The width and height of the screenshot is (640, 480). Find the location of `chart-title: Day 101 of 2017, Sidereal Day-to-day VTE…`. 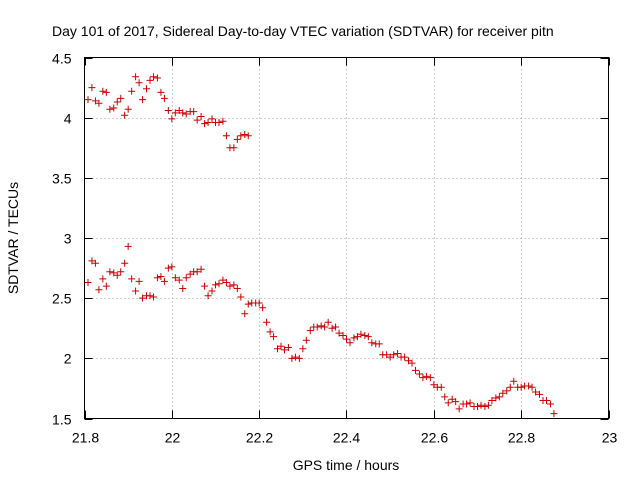

chart-title: Day 101 of 2017, Sidereal Day-to-day VTE… is located at coordinates (303, 31).